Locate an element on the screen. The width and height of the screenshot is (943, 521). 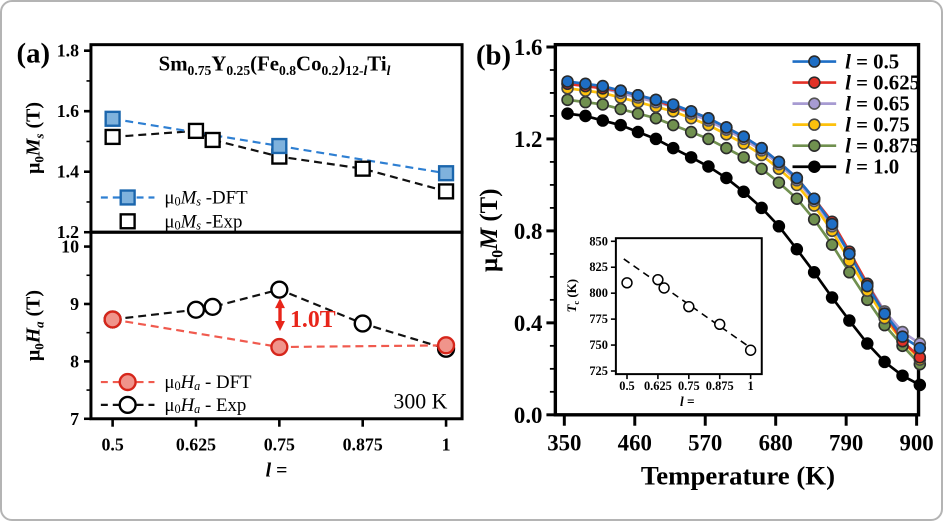
legend-label: μ0Ha - DFT is located at coordinates (208, 383).